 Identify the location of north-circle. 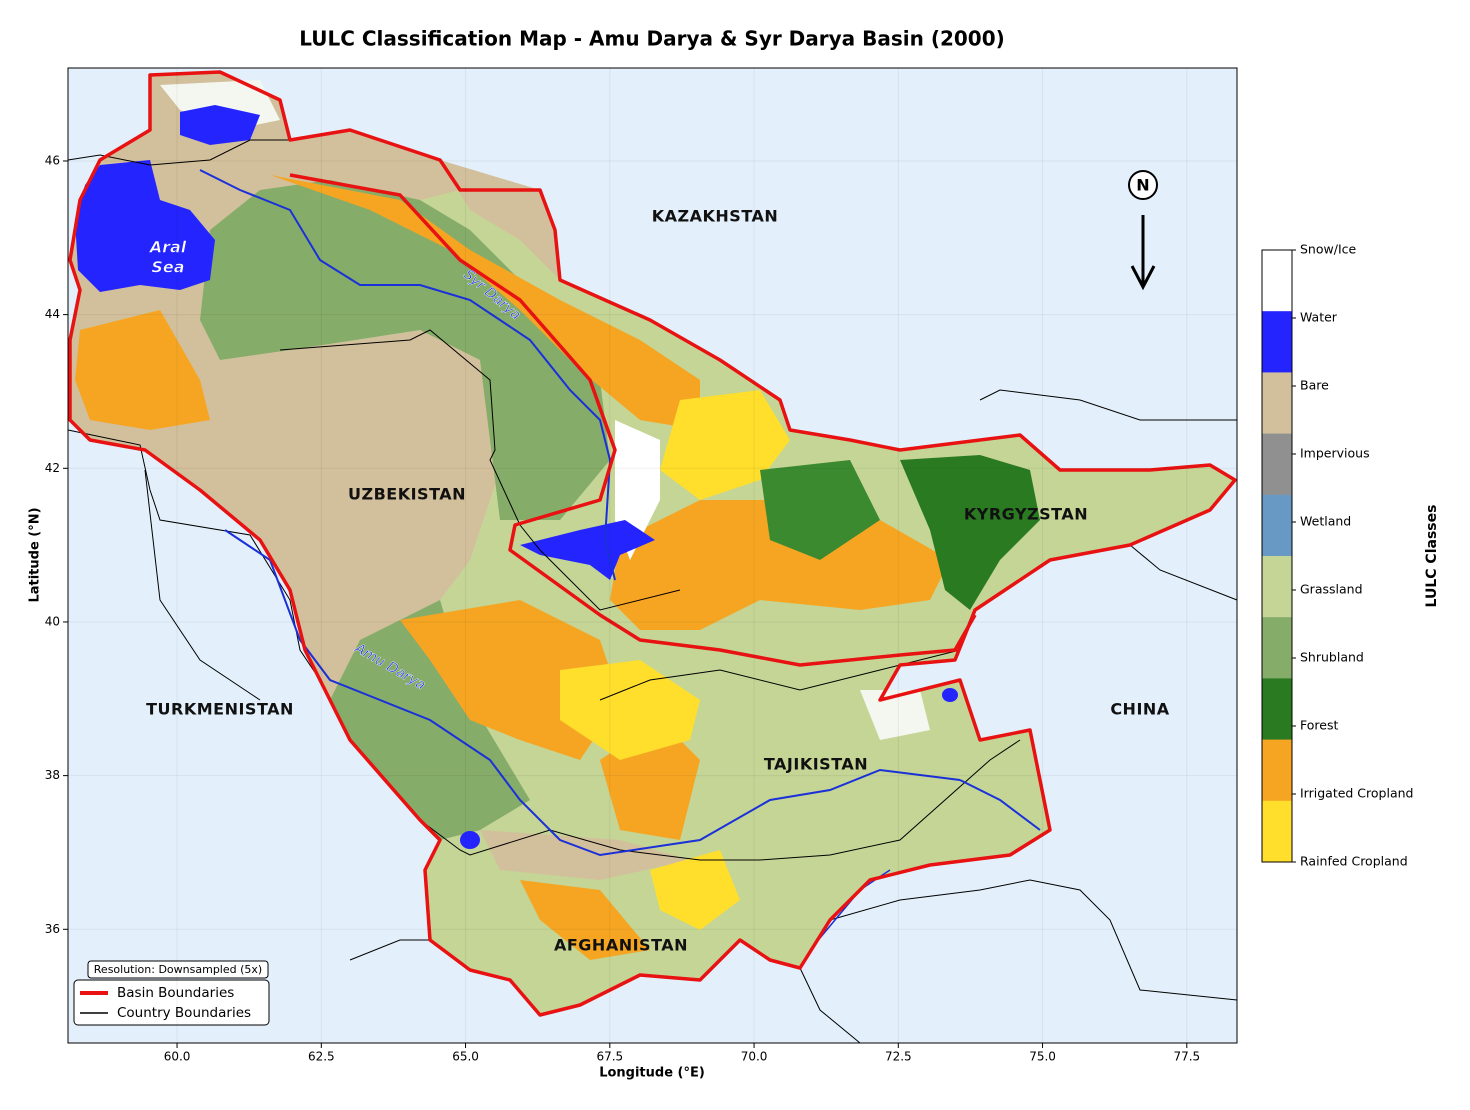
(1143, 185).